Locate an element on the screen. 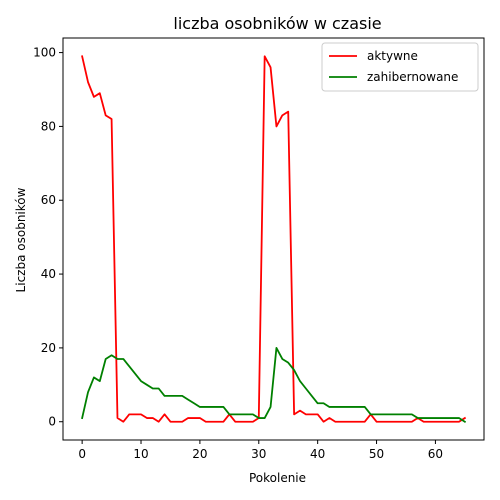 This screenshot has height=500, width=500. x-tick-label: 30 is located at coordinates (258, 454).